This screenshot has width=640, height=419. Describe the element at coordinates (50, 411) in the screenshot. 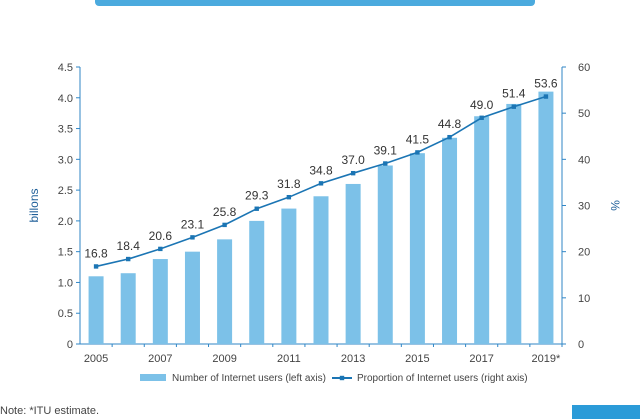

I see `footnote: Note: *ITU estimate.` at that location.